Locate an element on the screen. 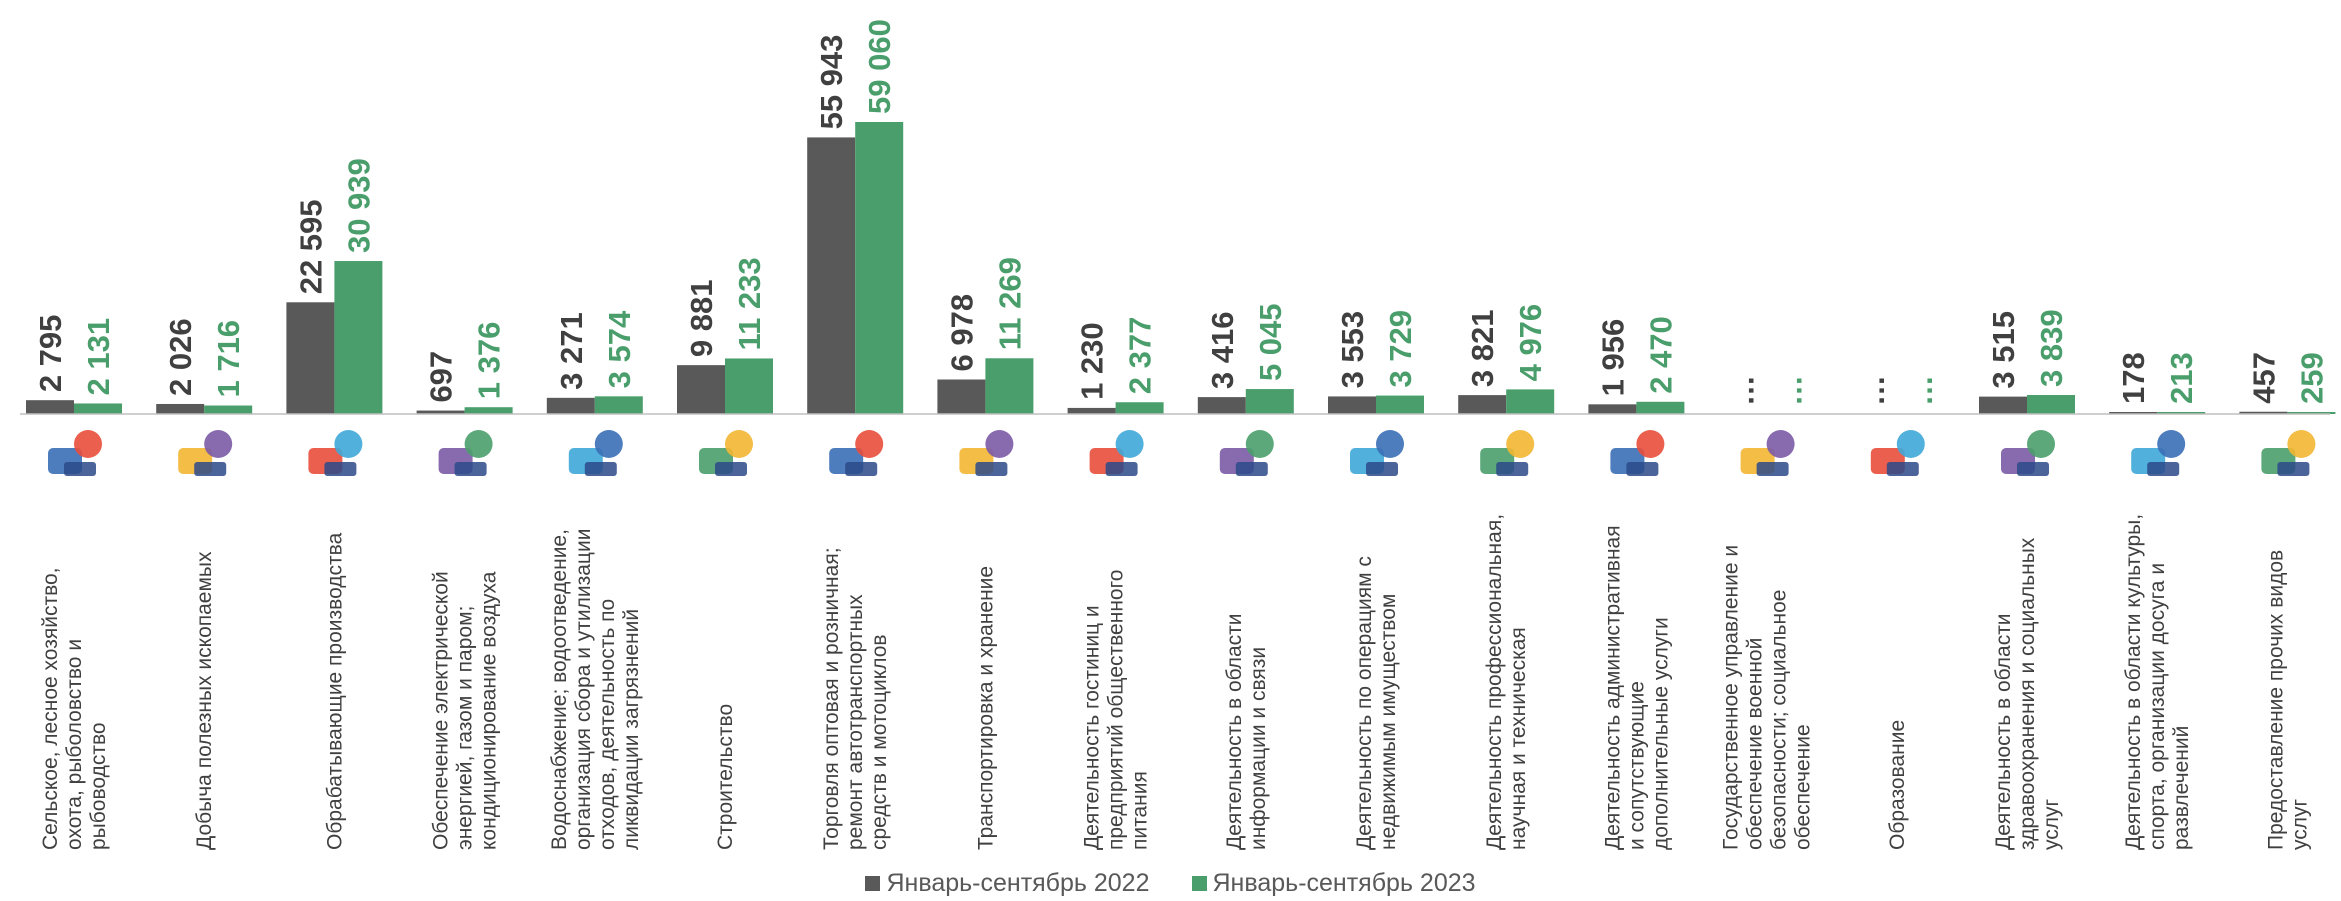  value-label-2022: 2 026 is located at coordinates (180, 357).